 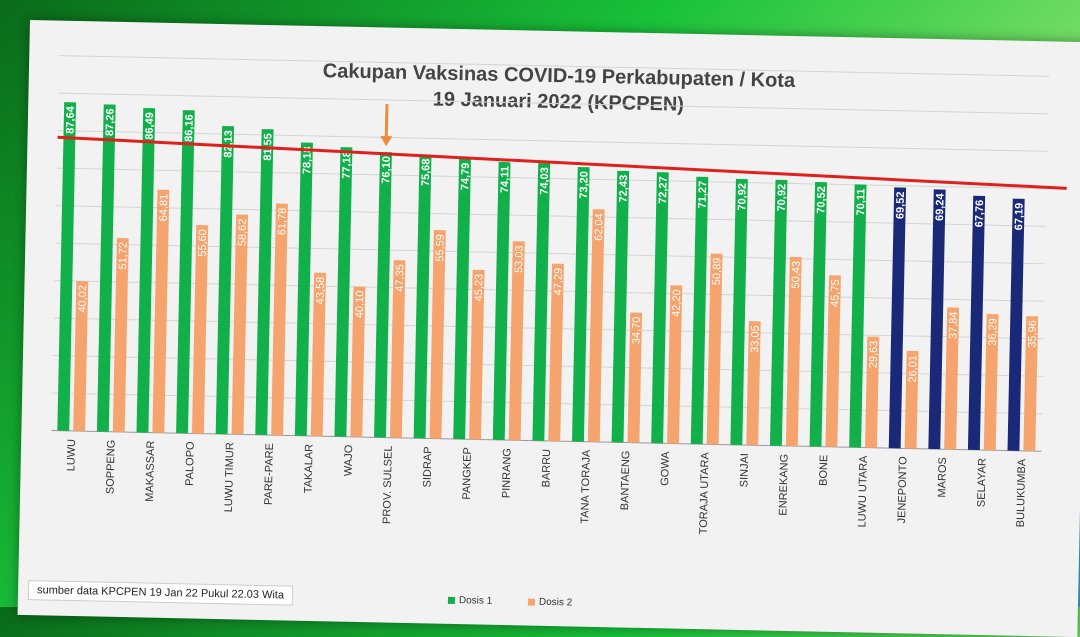 I want to click on category-label: SIDRAP, so click(x=428, y=466).